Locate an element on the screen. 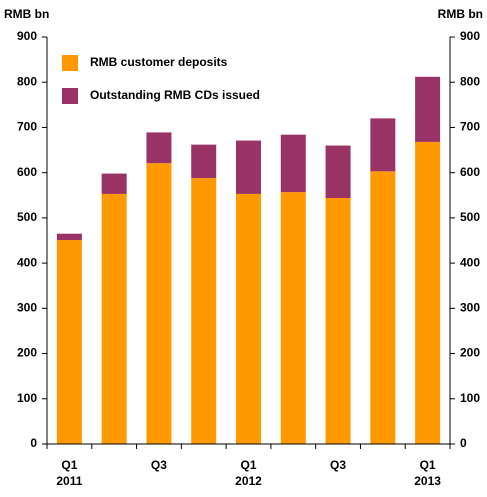  y-tick-label: 300 is located at coordinates (27, 308).